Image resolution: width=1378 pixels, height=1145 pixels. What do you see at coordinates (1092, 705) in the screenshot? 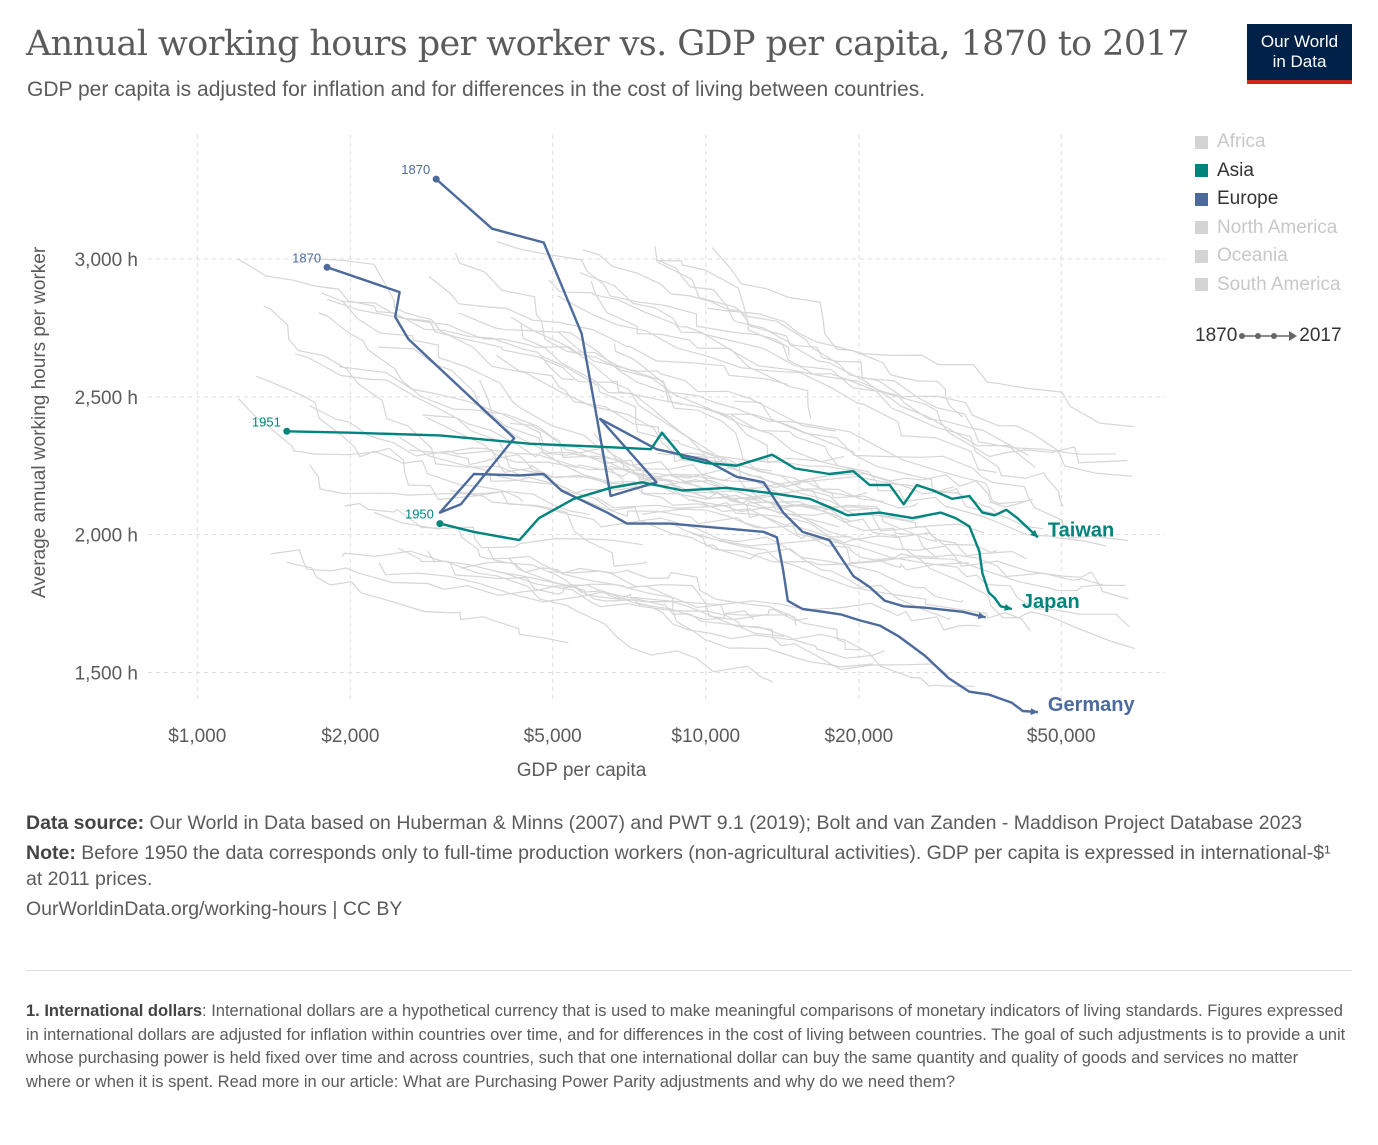
I see `series-end-label: Germany` at bounding box center [1092, 705].